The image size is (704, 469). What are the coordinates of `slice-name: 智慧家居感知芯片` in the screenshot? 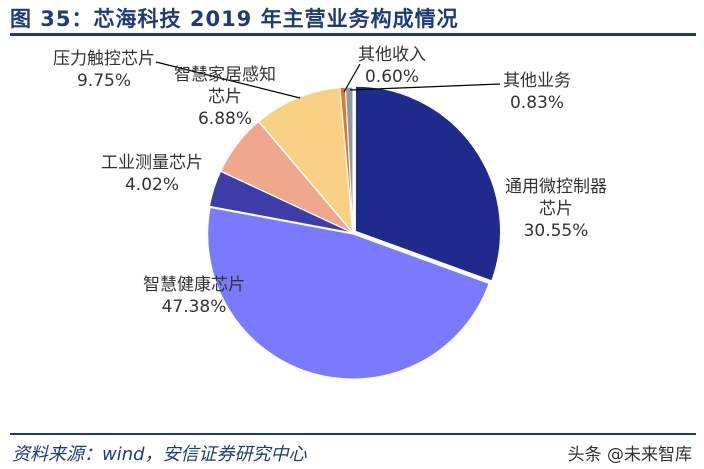 It's located at (225, 86).